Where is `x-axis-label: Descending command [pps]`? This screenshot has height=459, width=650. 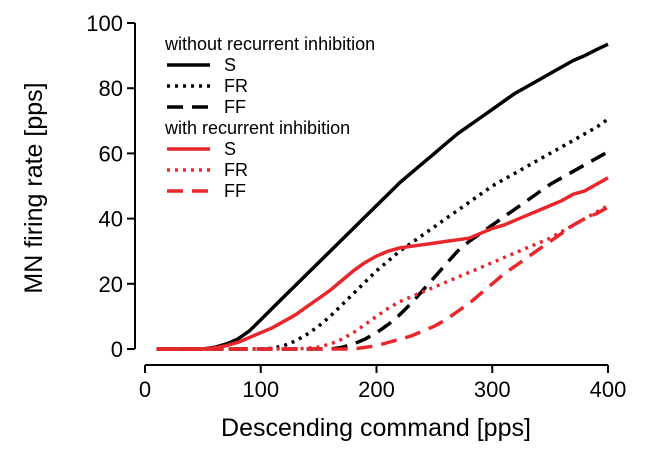 x-axis-label: Descending command [pps] is located at coordinates (376, 428).